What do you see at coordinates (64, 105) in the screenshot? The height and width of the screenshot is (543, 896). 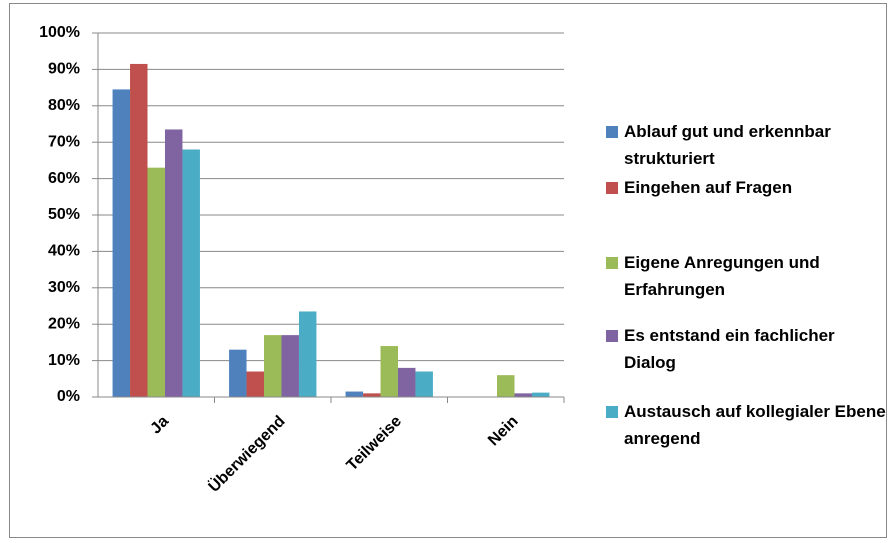 I see `y-tick-label: 80%` at bounding box center [64, 105].